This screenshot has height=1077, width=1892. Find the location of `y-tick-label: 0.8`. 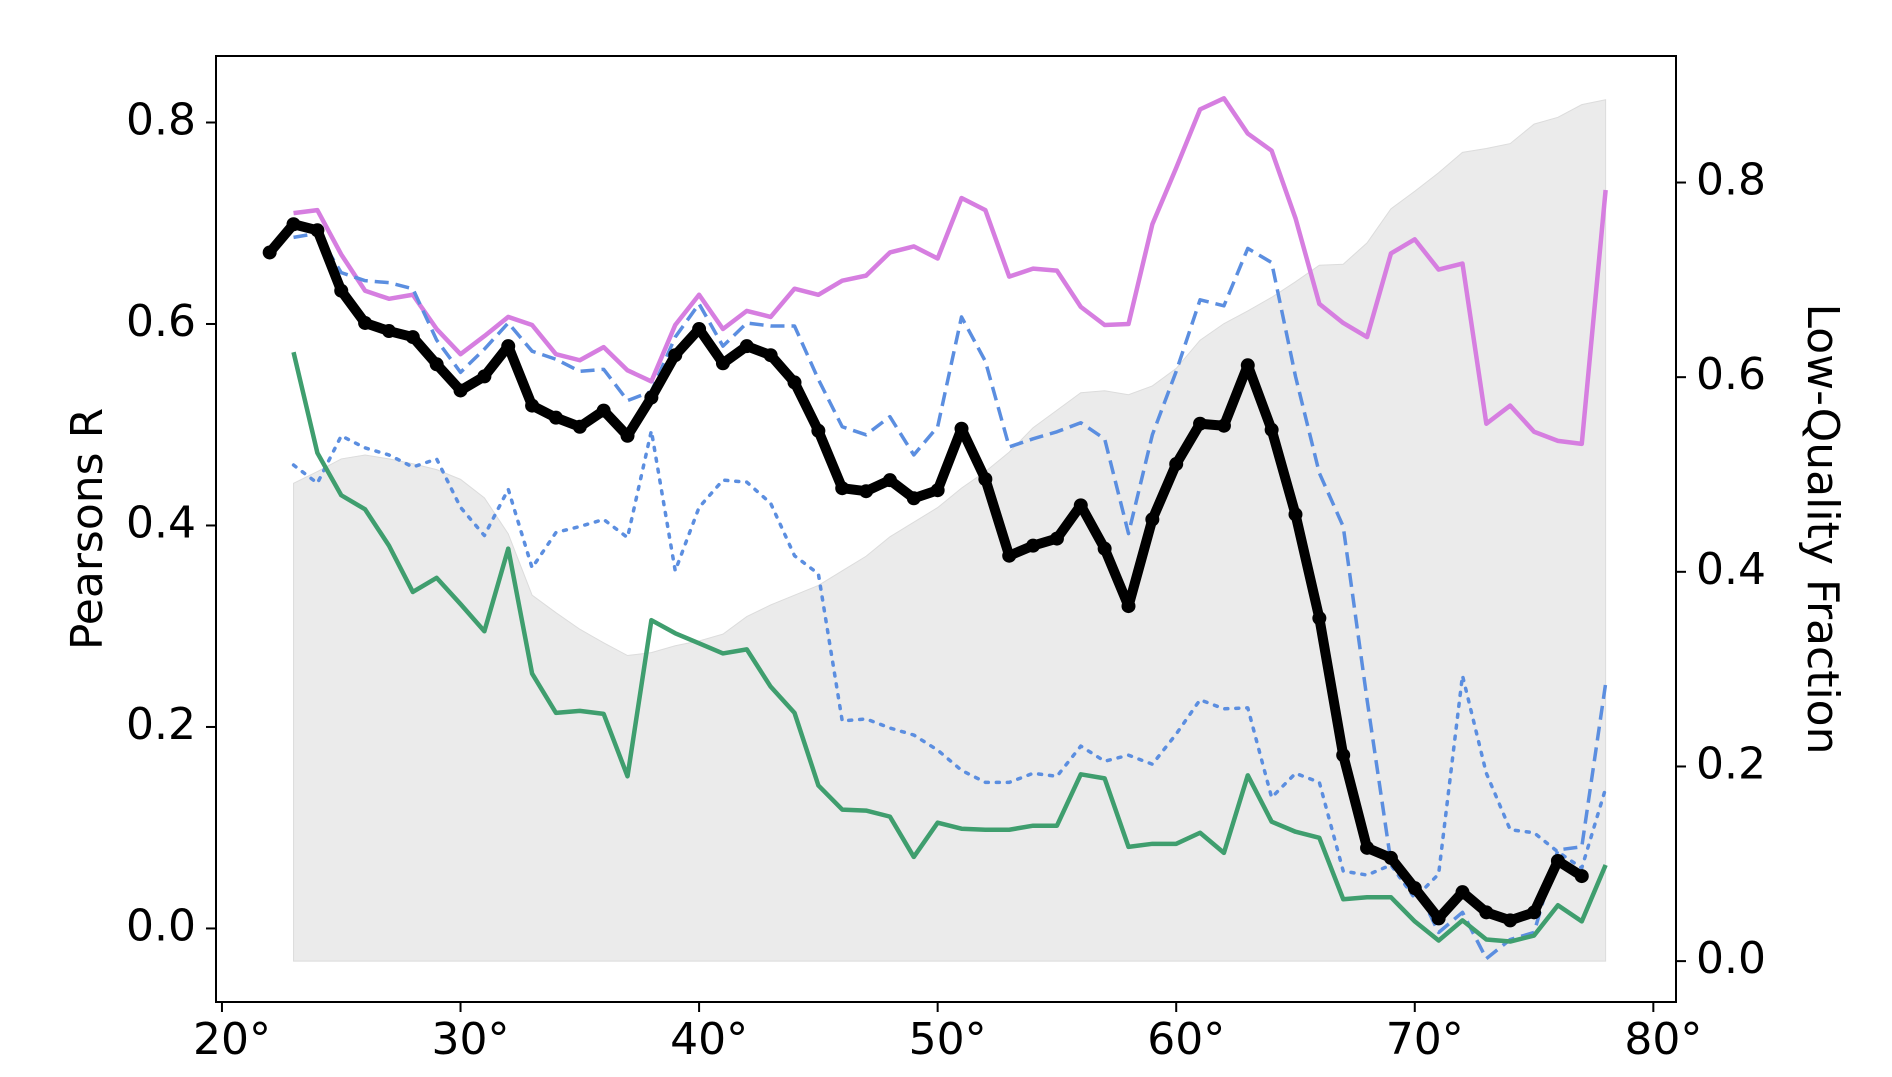

y-tick-label: 0.8 is located at coordinates (161, 119).